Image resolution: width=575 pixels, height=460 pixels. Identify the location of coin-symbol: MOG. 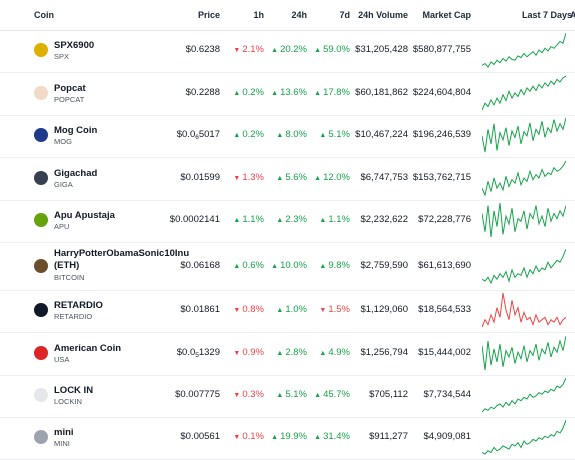
(63, 141).